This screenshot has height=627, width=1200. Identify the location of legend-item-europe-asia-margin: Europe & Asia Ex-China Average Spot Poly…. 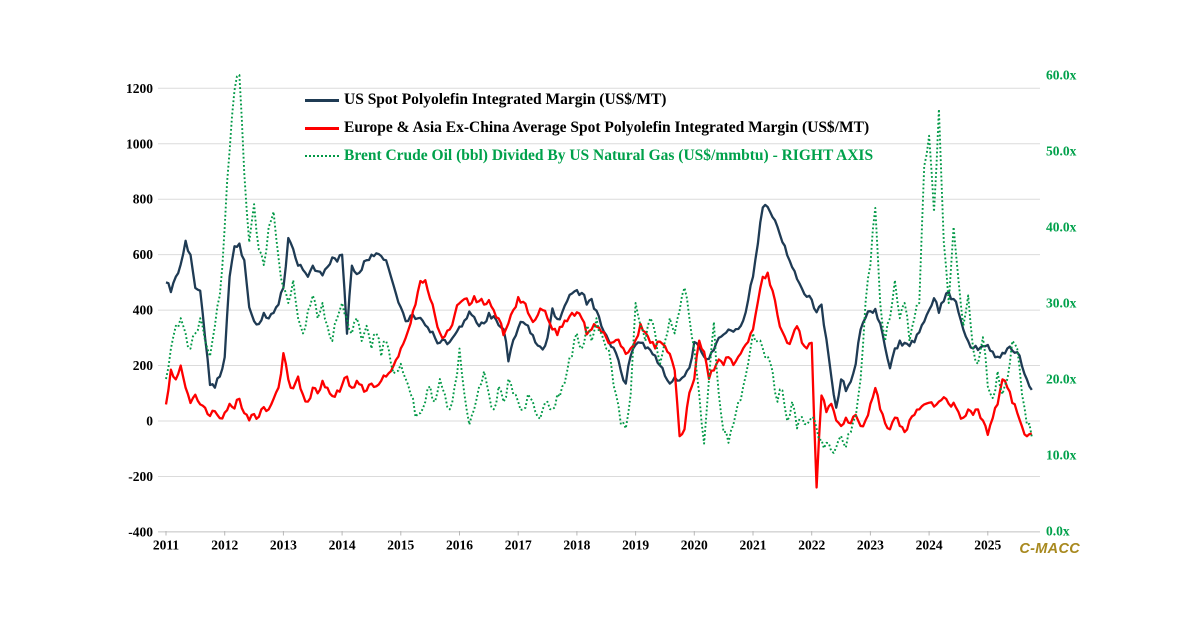
(589, 128).